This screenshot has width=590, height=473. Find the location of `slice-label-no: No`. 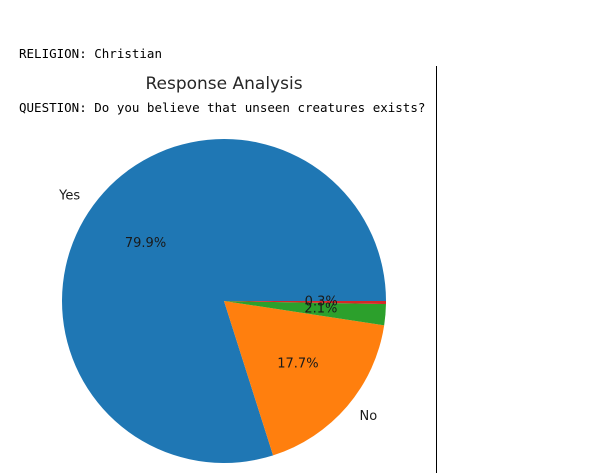

slice-label-no: No is located at coordinates (369, 416).